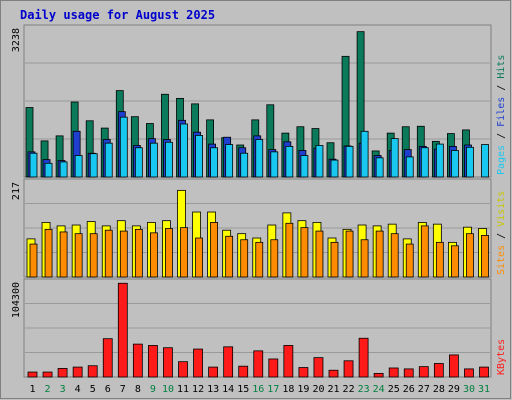  What do you see at coordinates (454, 389) in the screenshot?
I see `day-label-29: 29` at bounding box center [454, 389].